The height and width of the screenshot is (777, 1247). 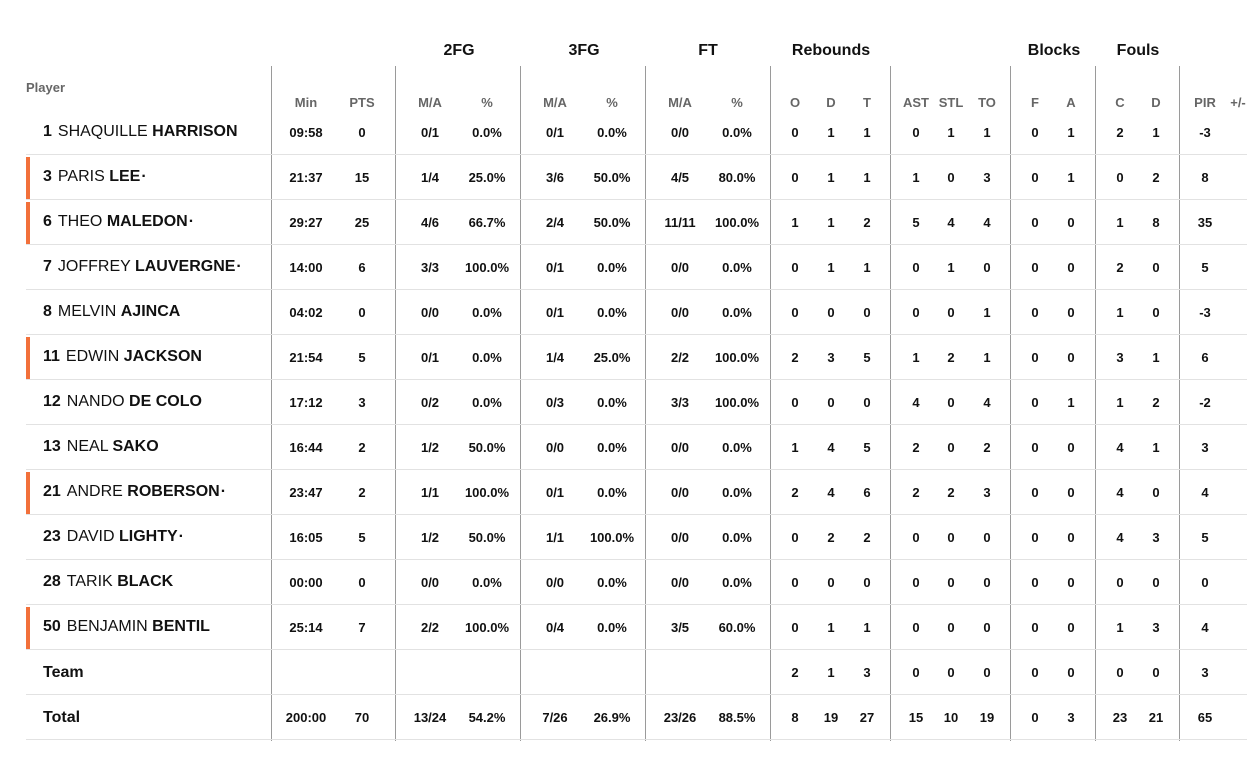 I want to click on stat-stl: 1, so click(x=951, y=132).